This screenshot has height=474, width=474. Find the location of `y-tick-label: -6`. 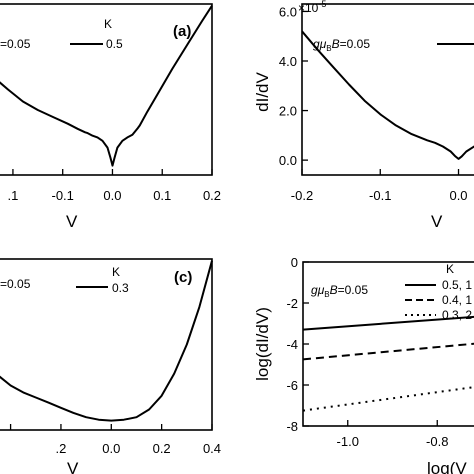

y-tick-label: -6 is located at coordinates (292, 385).